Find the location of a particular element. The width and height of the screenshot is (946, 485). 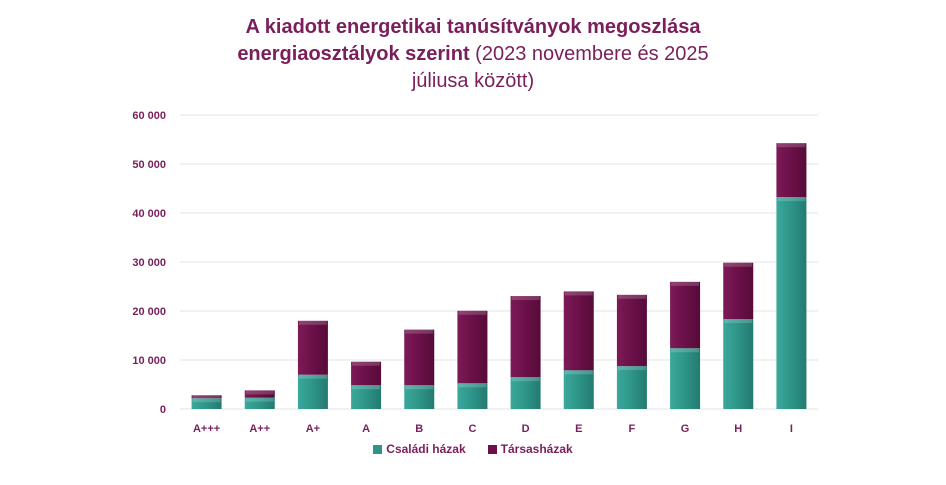

y-tick-label: 40 000 is located at coordinates (149, 214).